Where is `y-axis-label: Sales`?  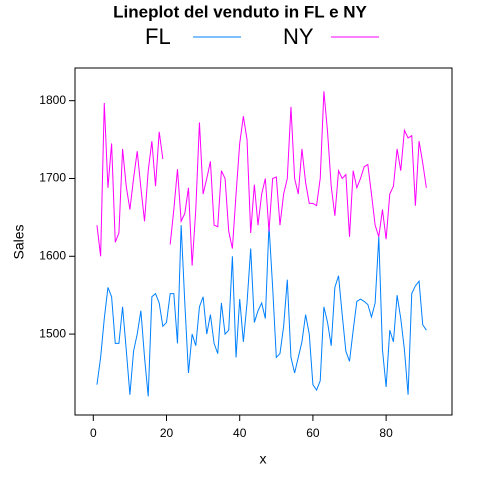 y-axis-label: Sales is located at coordinates (19, 241).